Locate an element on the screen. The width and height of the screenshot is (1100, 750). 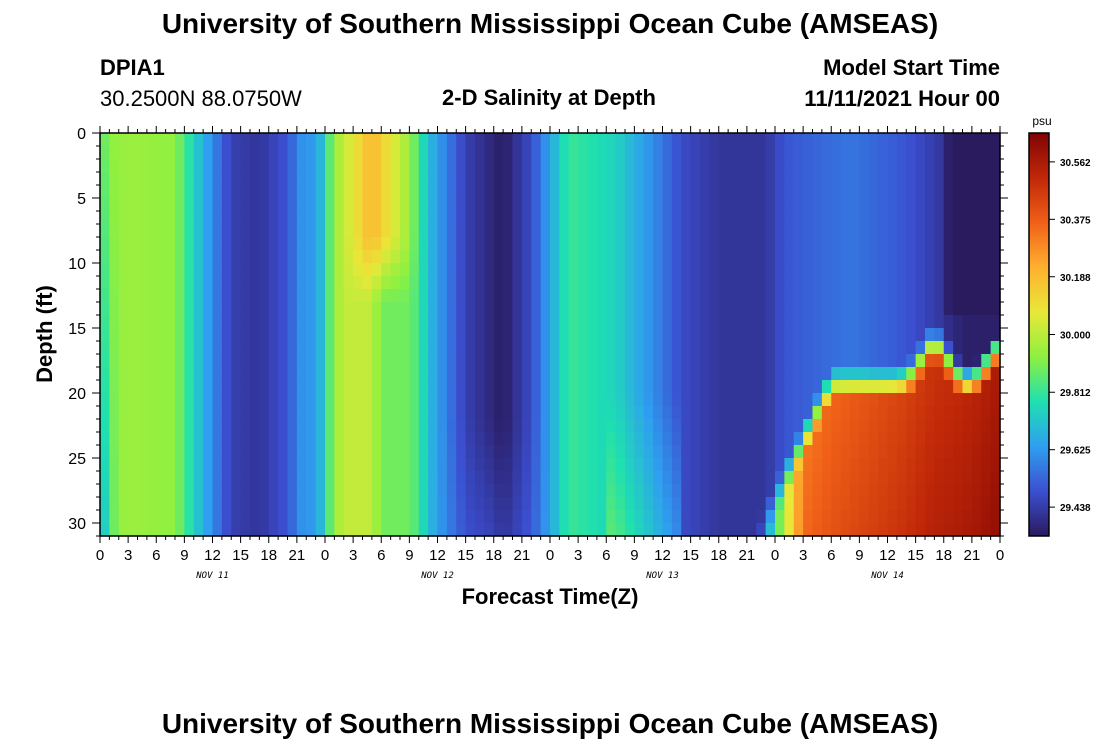
x-tick-label: 12 is located at coordinates (437, 555).